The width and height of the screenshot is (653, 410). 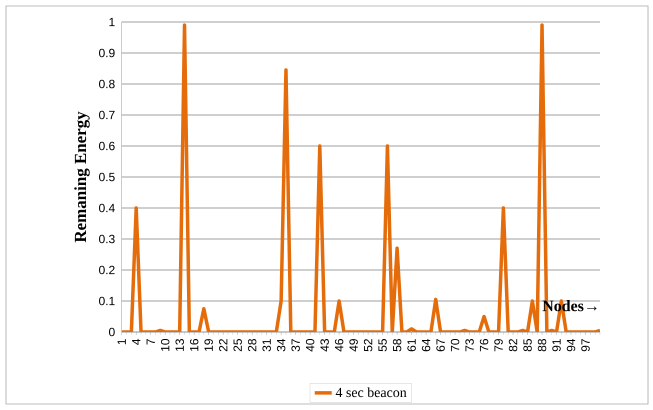 What do you see at coordinates (112, 22) in the screenshot?
I see `y-tick-label: 1` at bounding box center [112, 22].